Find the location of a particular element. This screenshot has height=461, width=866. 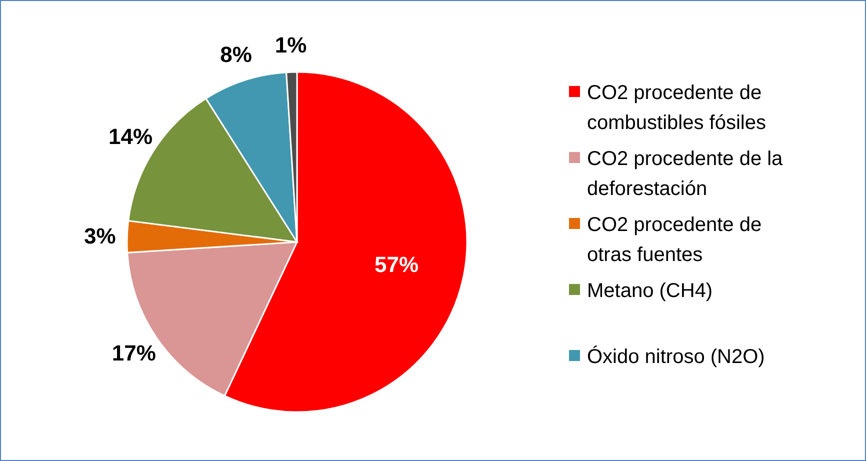

data-label: 1% is located at coordinates (290, 45).